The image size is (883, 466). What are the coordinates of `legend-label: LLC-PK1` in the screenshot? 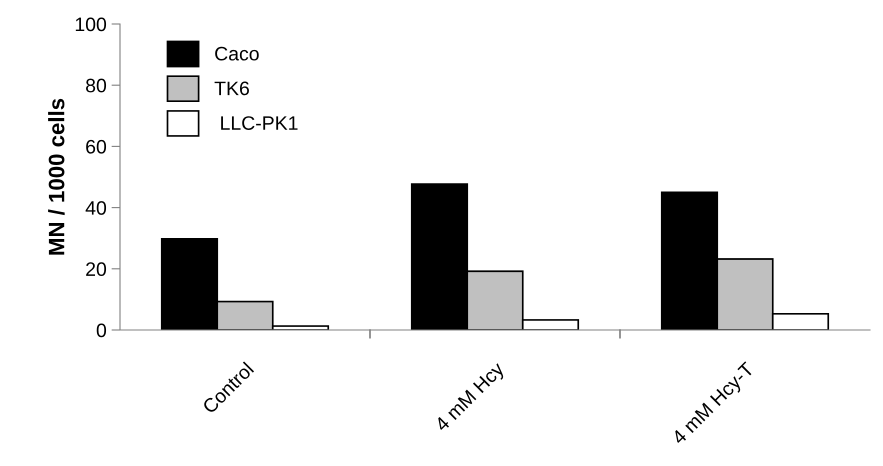 It's located at (259, 123).